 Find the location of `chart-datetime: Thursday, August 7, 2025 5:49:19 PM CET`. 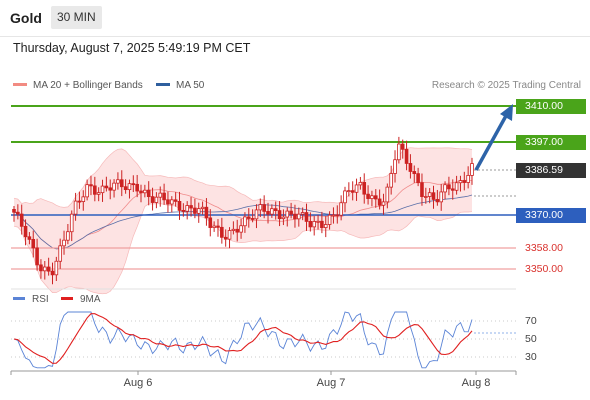

chart-datetime: Thursday, August 7, 2025 5:49:19 PM CET is located at coordinates (132, 48).